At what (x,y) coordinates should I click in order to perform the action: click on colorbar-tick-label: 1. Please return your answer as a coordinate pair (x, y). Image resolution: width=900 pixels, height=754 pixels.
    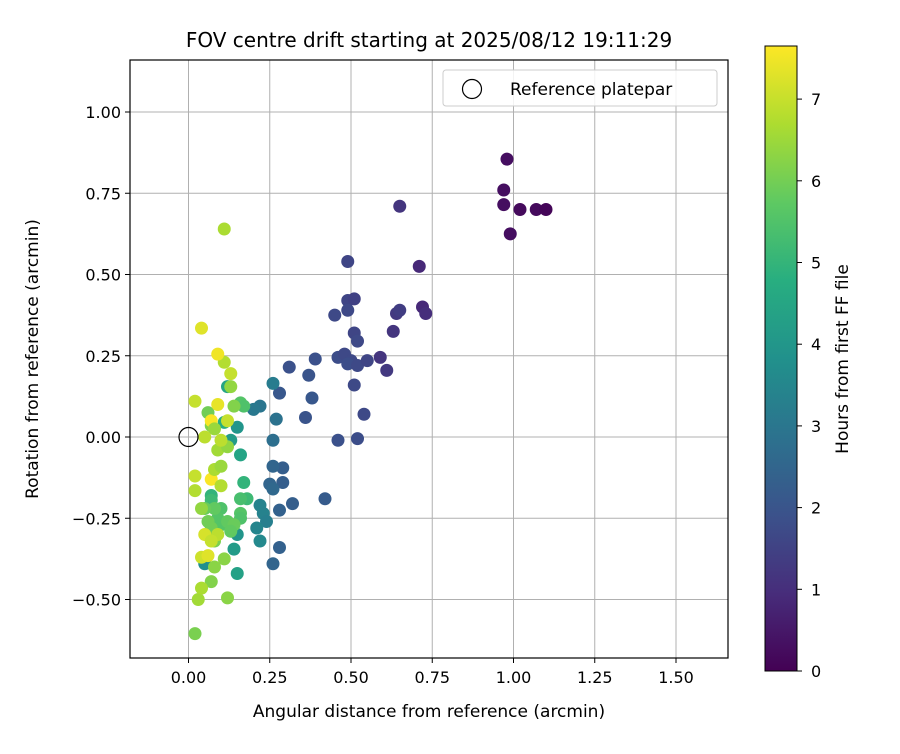
    Looking at the image, I should click on (816, 589).